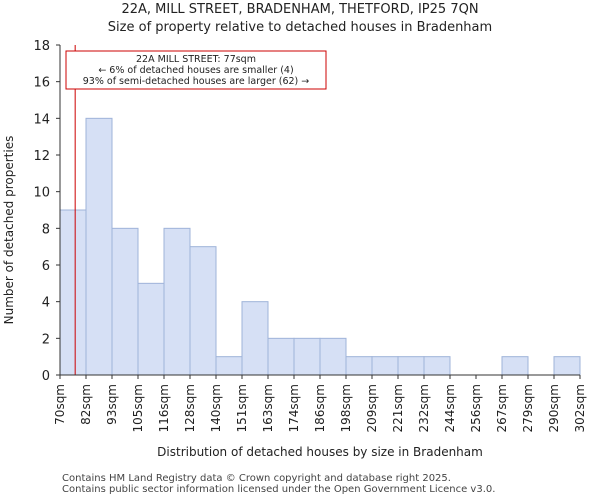 The height and width of the screenshot is (500, 600). Describe the element at coordinates (41, 83) in the screenshot. I see `y-tick-label: 16` at that location.